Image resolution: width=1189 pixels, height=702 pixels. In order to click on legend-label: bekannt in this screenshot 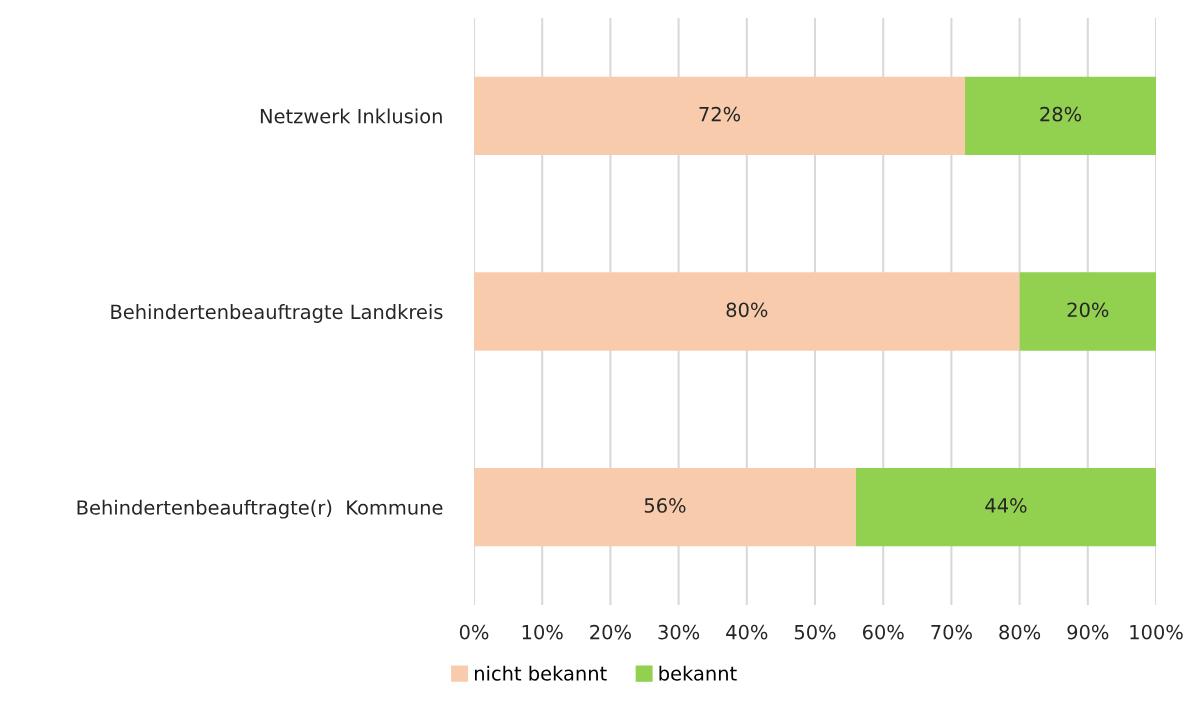, I will do `click(698, 673)`.